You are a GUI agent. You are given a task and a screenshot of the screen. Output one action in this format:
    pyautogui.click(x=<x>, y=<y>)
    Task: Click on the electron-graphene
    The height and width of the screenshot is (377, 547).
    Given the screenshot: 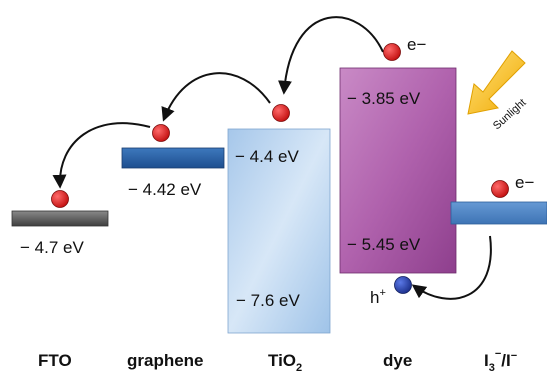 What is the action you would take?
    pyautogui.click(x=161, y=133)
    